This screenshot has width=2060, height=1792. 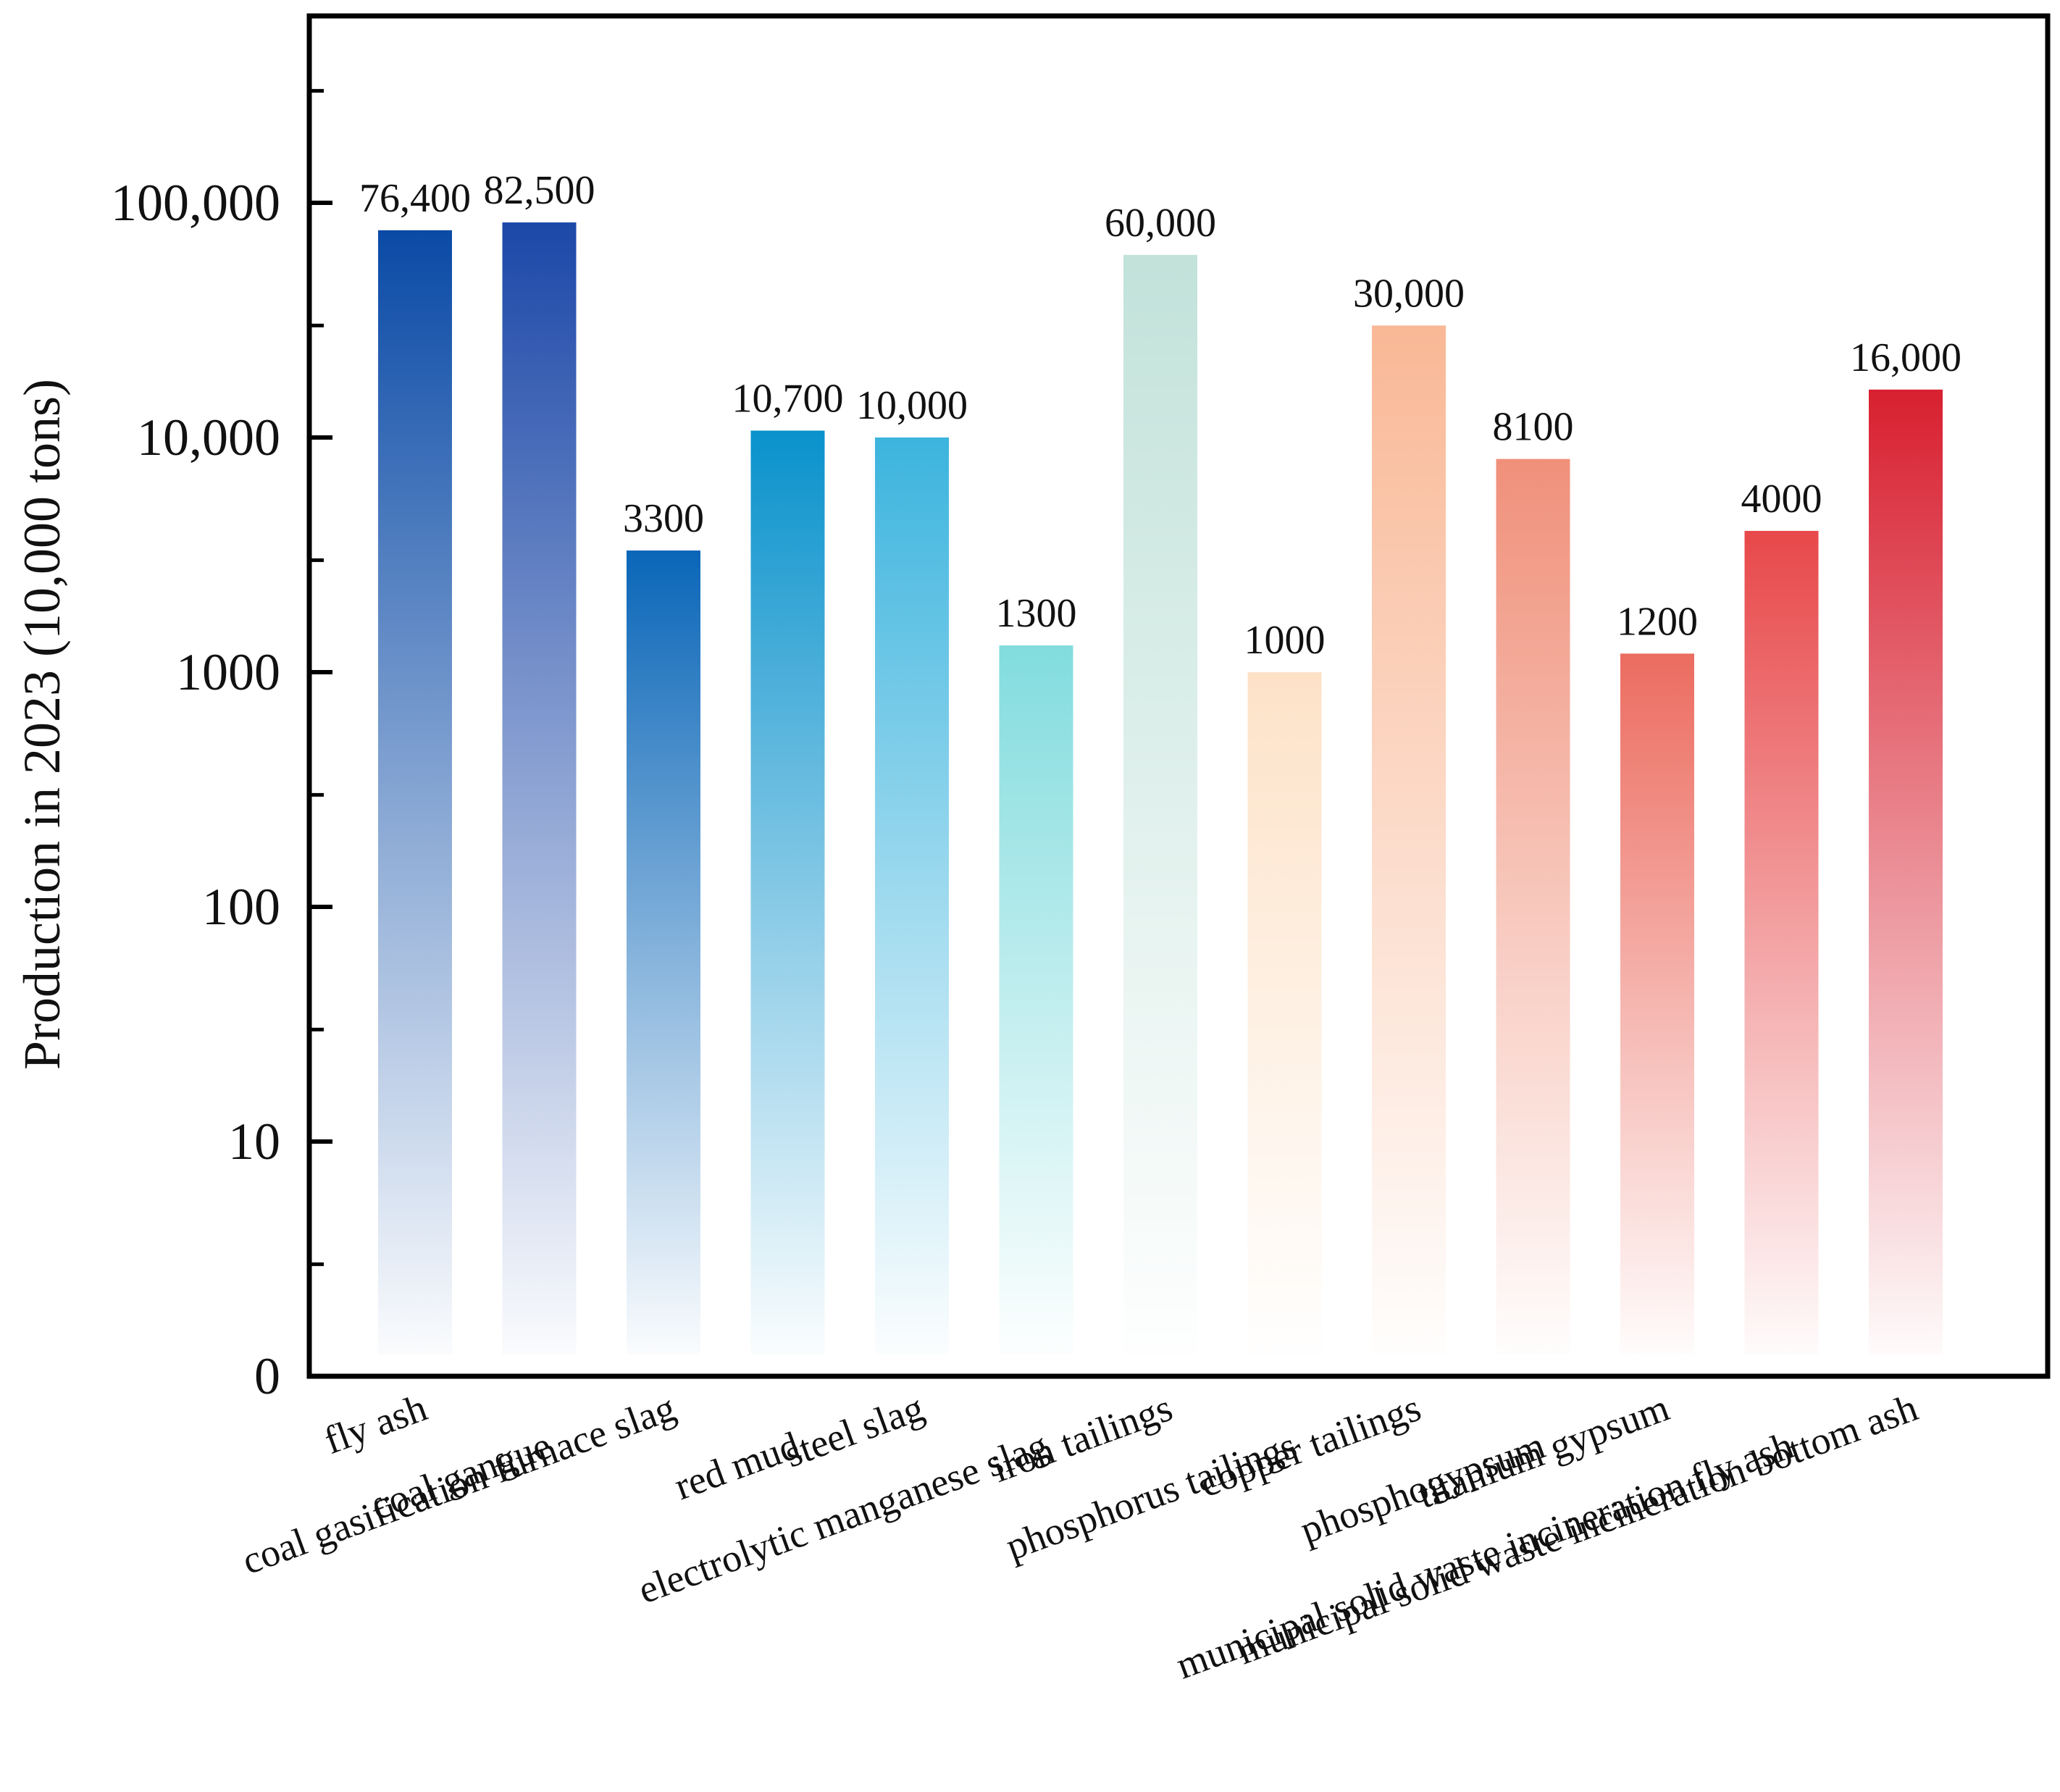 What do you see at coordinates (539, 190) in the screenshot?
I see `data-label: 82,500` at bounding box center [539, 190].